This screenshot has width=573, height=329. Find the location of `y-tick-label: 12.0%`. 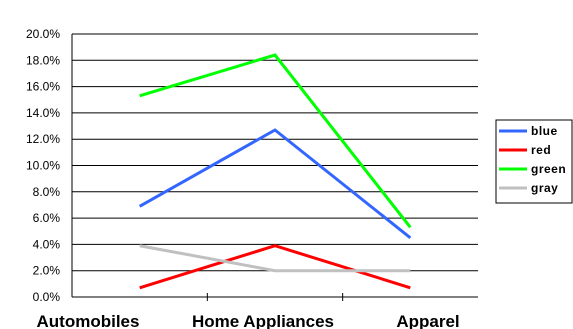

y-tick-label: 12.0% is located at coordinates (43, 139).